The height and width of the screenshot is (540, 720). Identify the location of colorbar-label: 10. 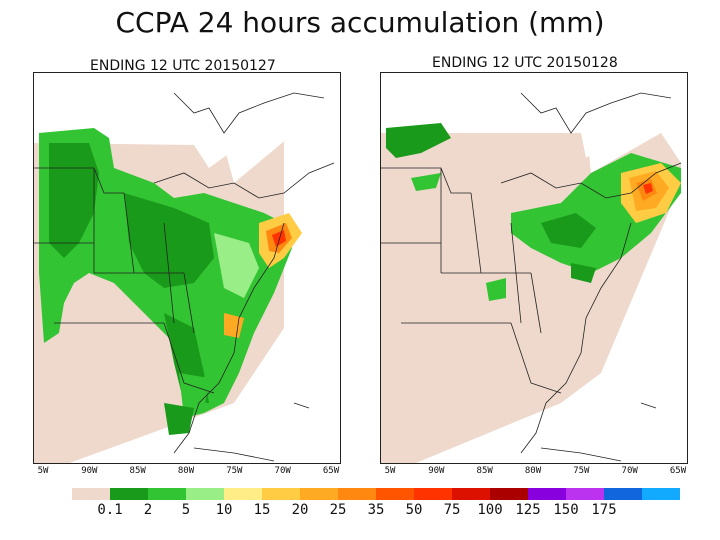
(224, 510).